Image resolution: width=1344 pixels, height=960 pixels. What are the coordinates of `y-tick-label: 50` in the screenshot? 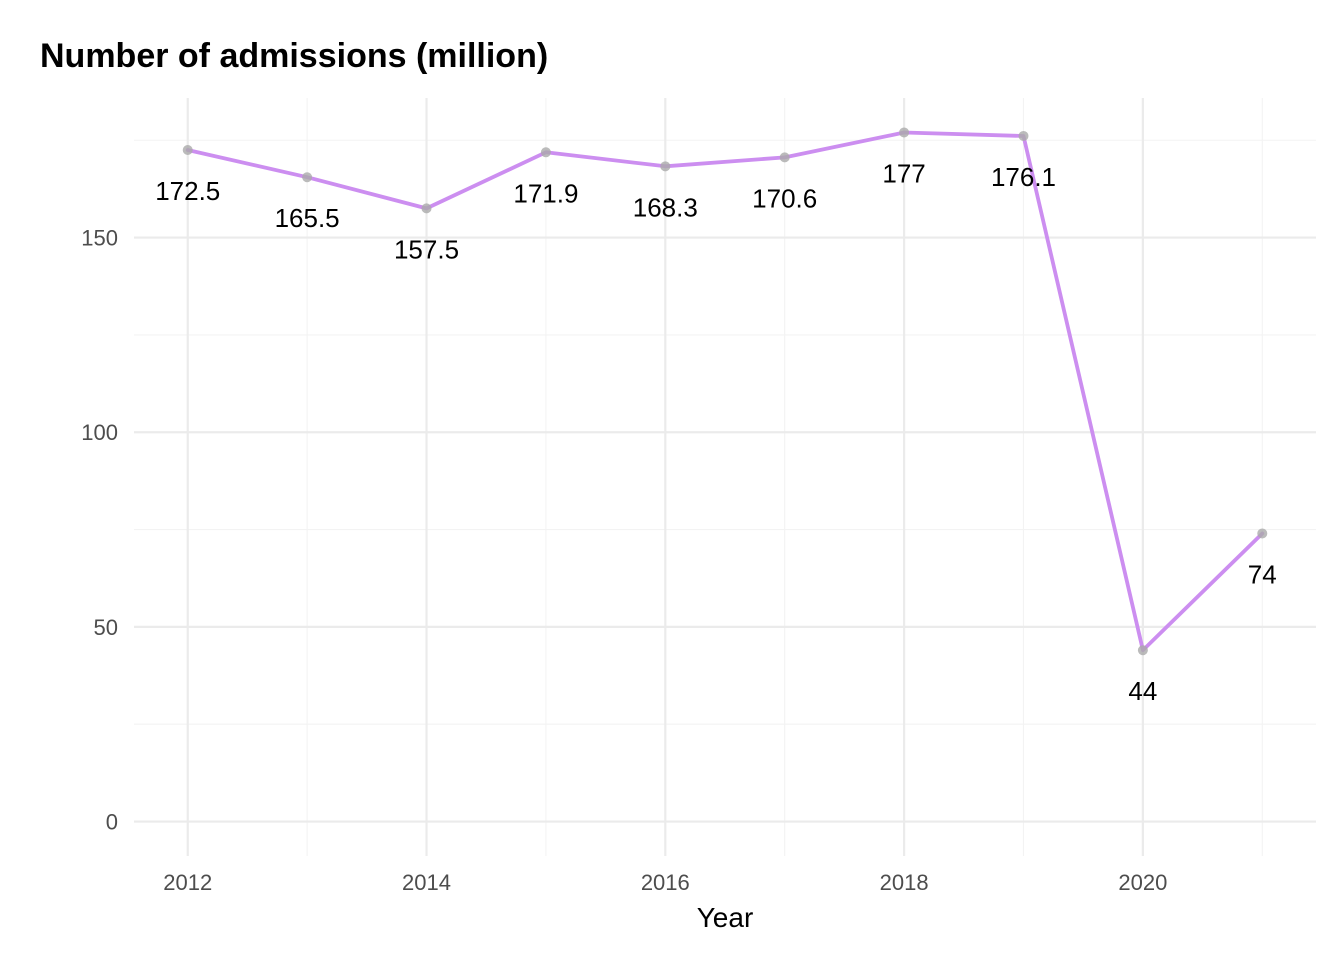 It's located at (106, 627).